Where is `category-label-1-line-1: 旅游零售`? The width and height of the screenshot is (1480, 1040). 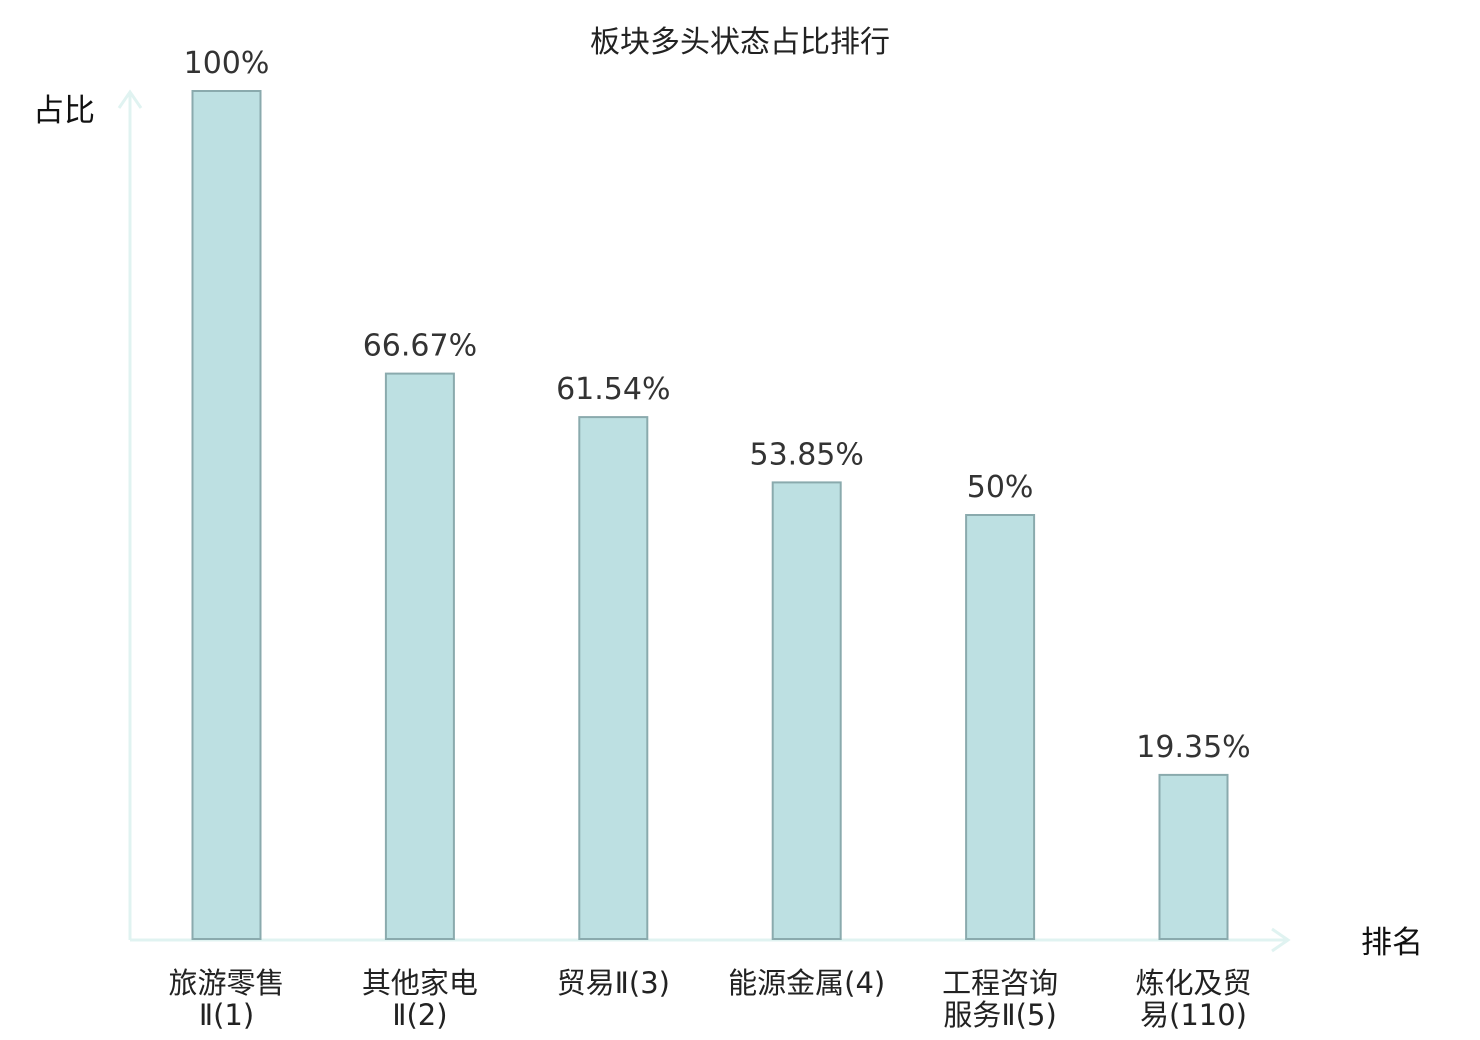
category-label-1-line-1: 旅游零售 is located at coordinates (226, 983).